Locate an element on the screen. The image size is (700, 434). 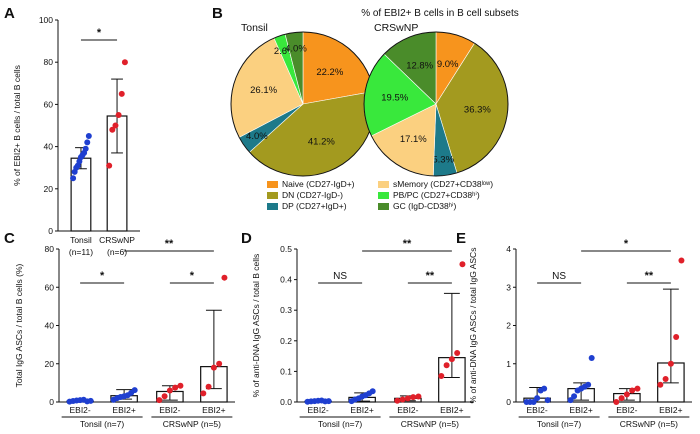
panel-label: E is located at coordinates (461, 238).